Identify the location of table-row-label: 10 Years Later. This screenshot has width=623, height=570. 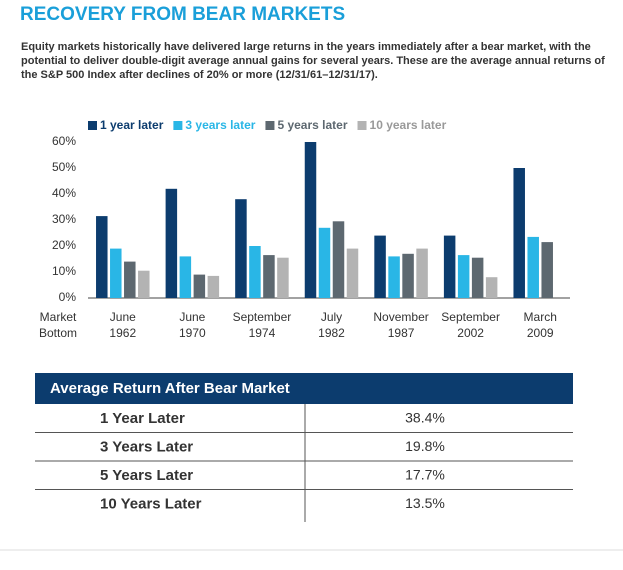
(151, 503).